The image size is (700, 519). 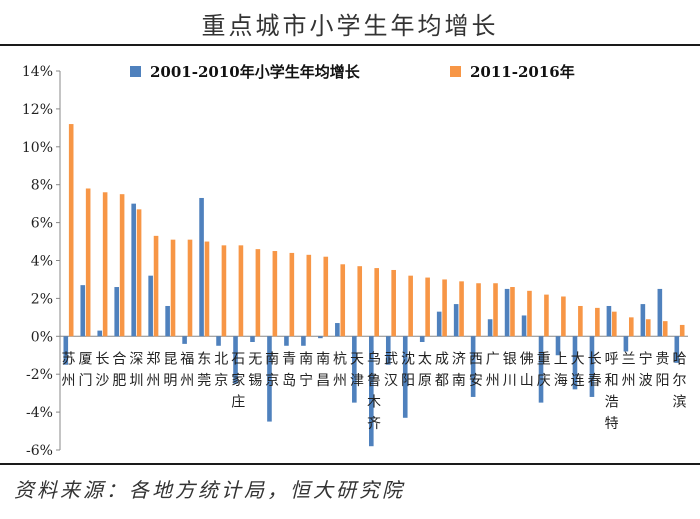 I want to click on category-label: 大连, so click(x=578, y=370).